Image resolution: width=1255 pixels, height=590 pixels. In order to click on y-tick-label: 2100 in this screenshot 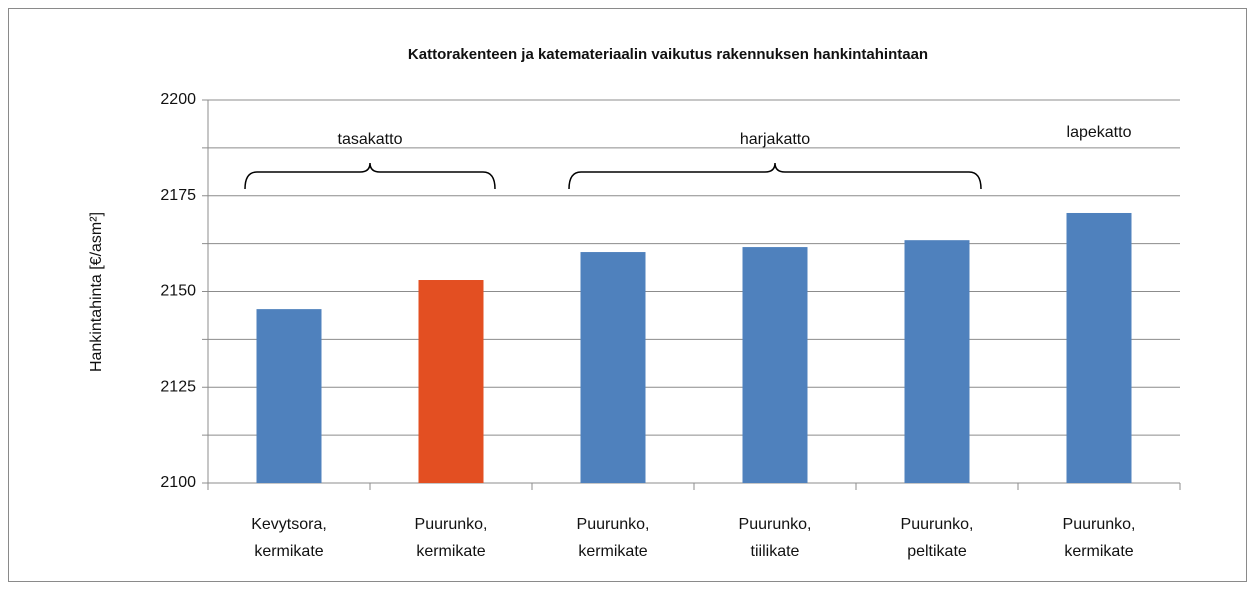, I will do `click(178, 482)`.